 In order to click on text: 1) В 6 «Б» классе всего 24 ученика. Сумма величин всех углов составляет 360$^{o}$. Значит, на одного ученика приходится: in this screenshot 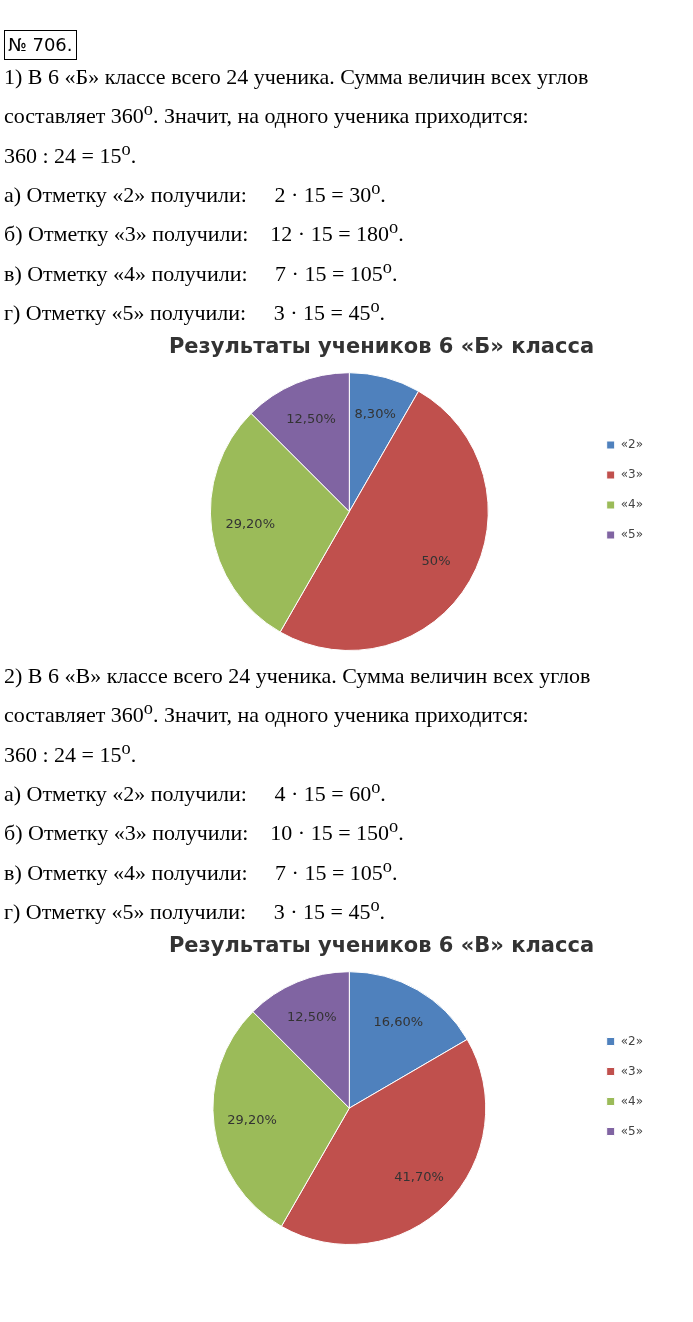, I will do `click(297, 96)`.